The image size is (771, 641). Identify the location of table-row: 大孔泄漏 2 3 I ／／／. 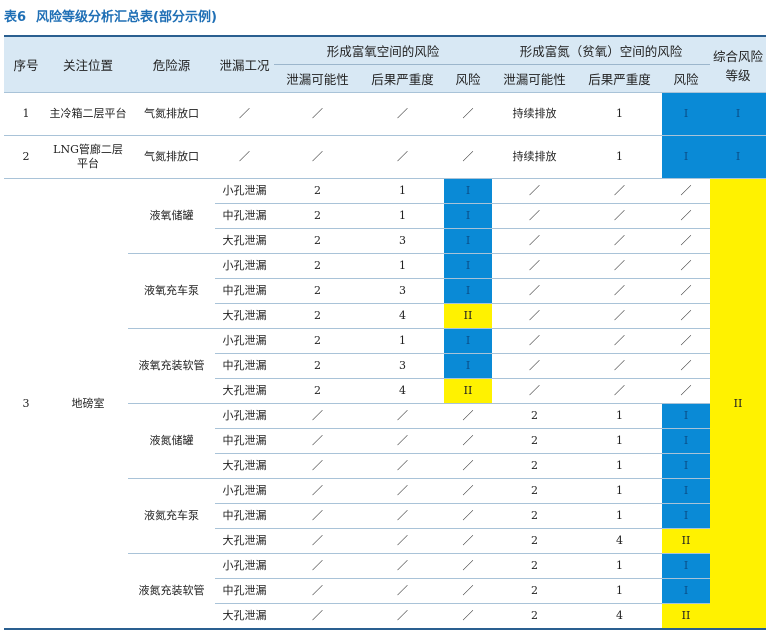
(385, 241).